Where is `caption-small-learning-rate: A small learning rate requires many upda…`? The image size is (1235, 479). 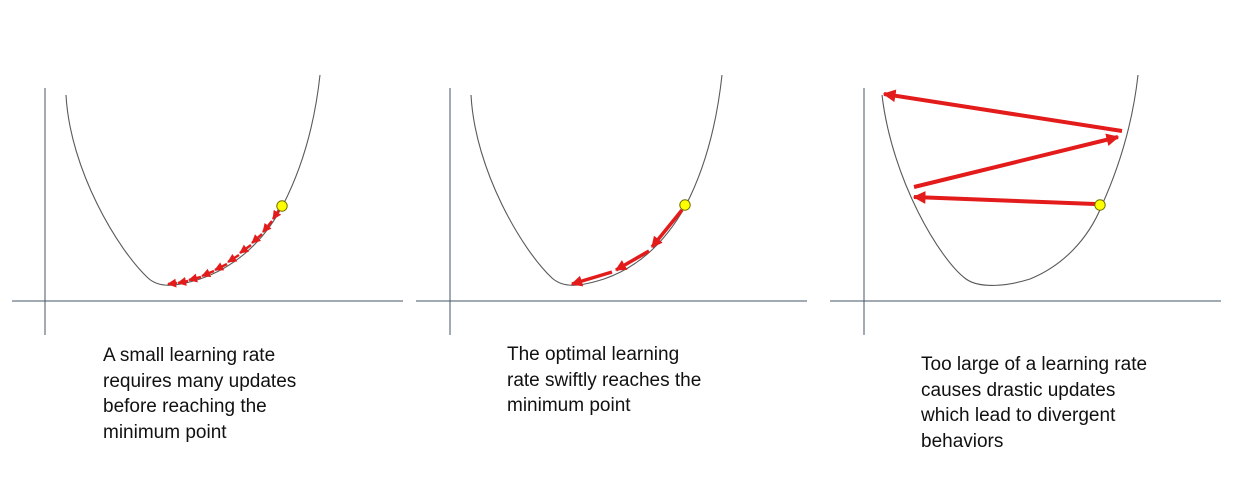 caption-small-learning-rate: A small learning rate requires many upda… is located at coordinates (199, 394).